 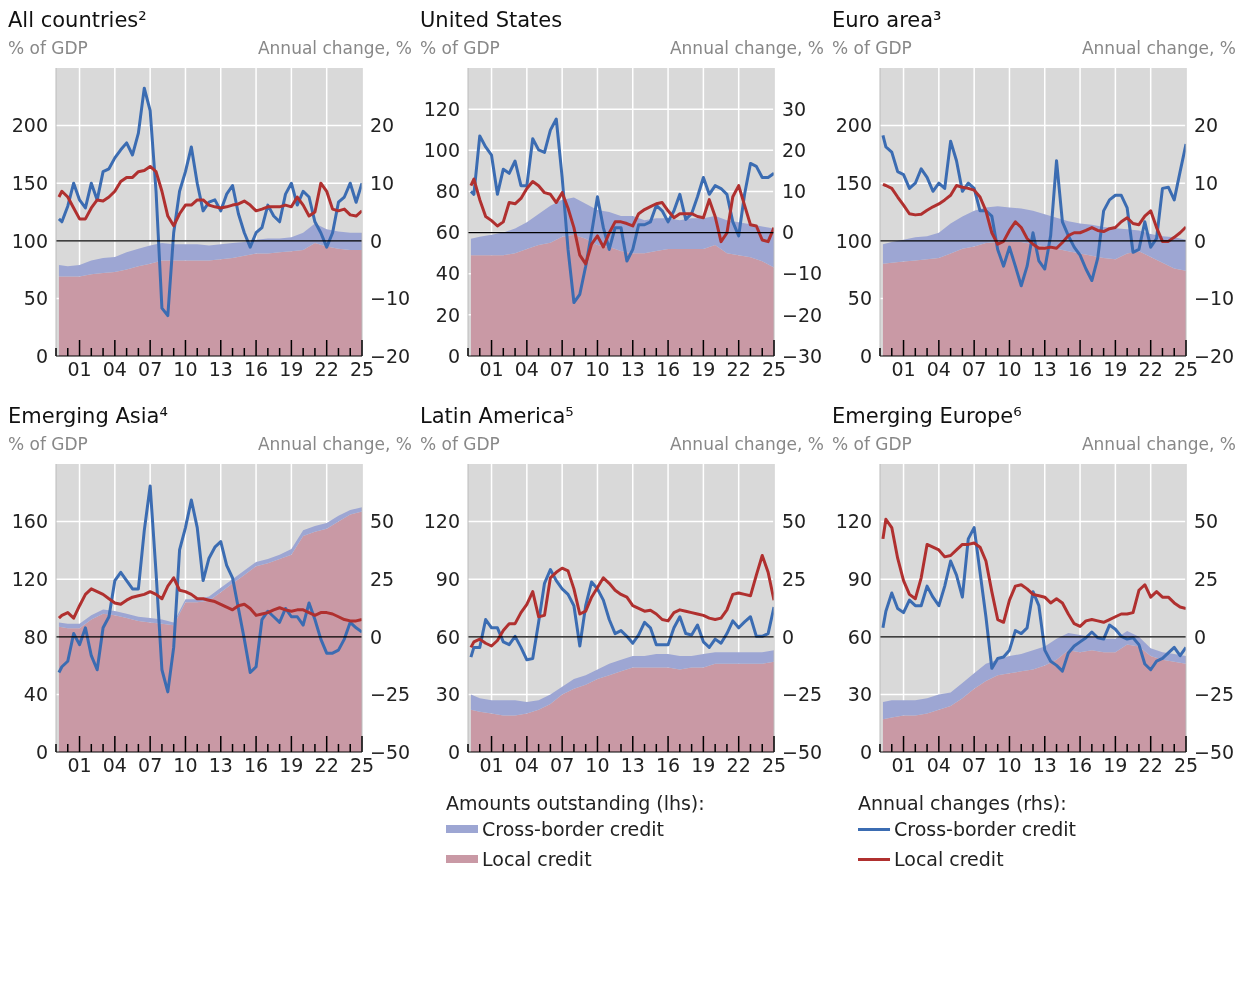 I want to click on legend-label: Local credit, so click(x=949, y=859).